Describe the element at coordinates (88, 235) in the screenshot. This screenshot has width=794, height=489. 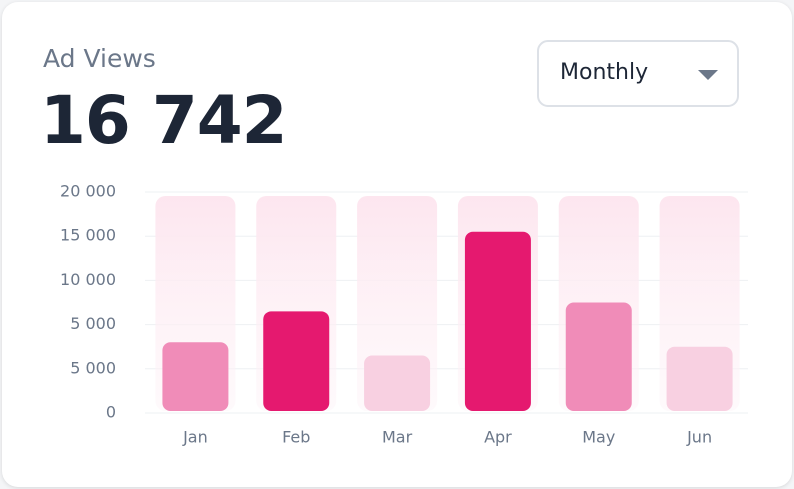
I see `y-tick-label: 15 000` at that location.